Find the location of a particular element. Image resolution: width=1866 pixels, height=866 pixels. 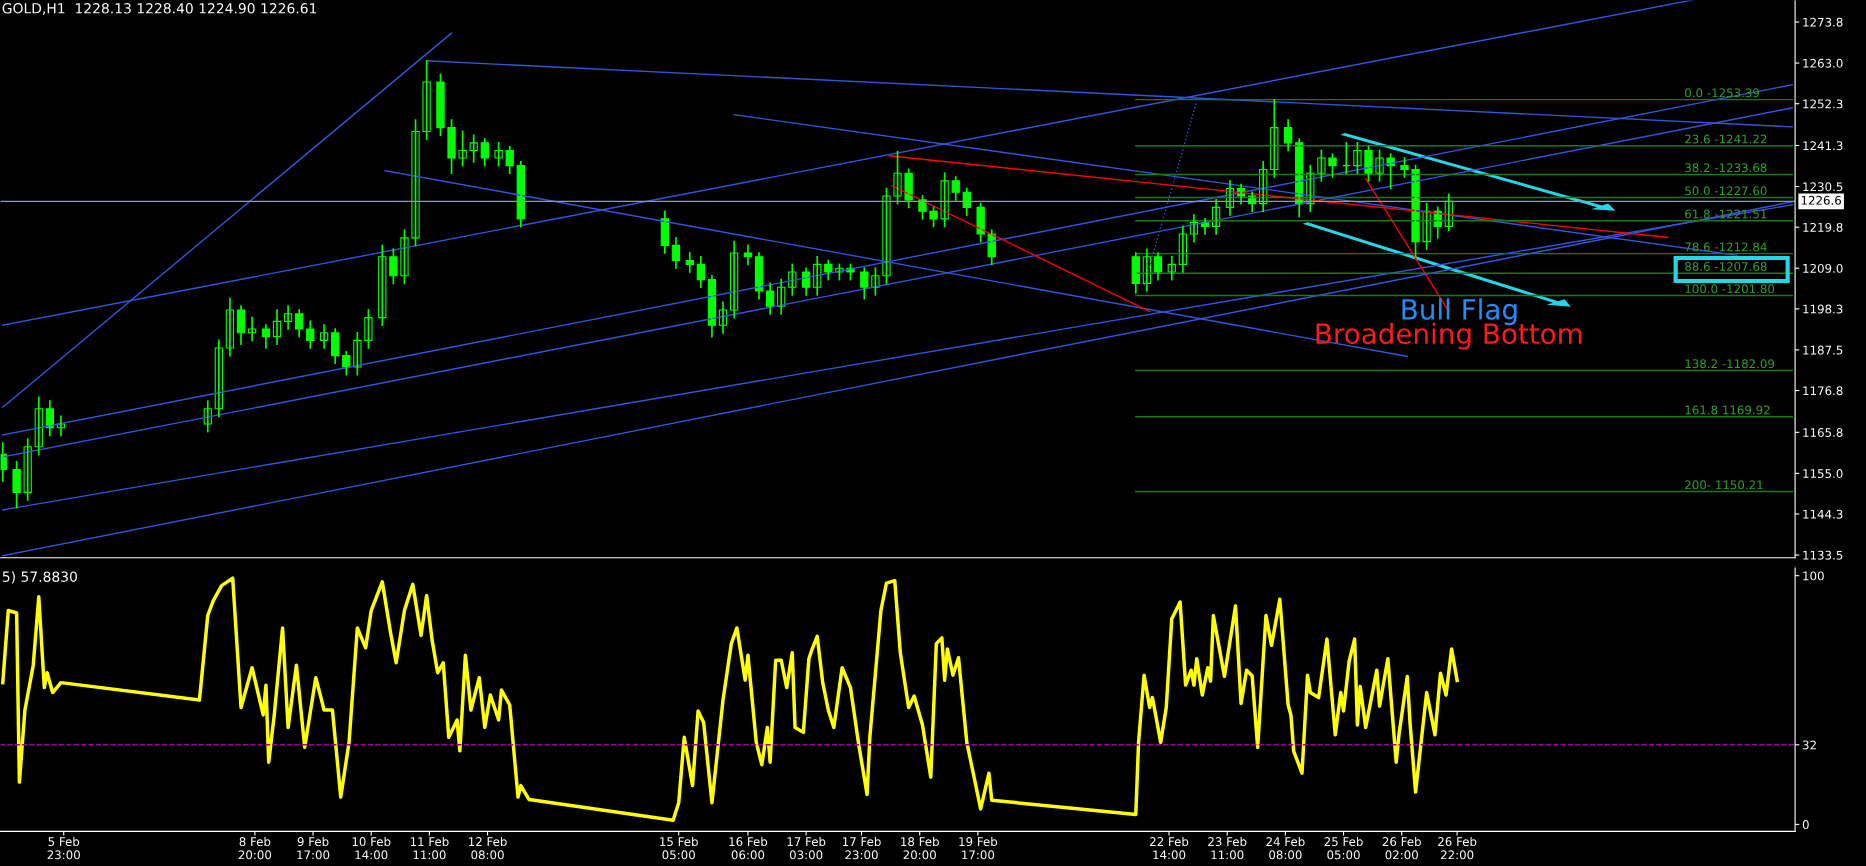

y-tick-label: 1263.0 is located at coordinates (1823, 63).